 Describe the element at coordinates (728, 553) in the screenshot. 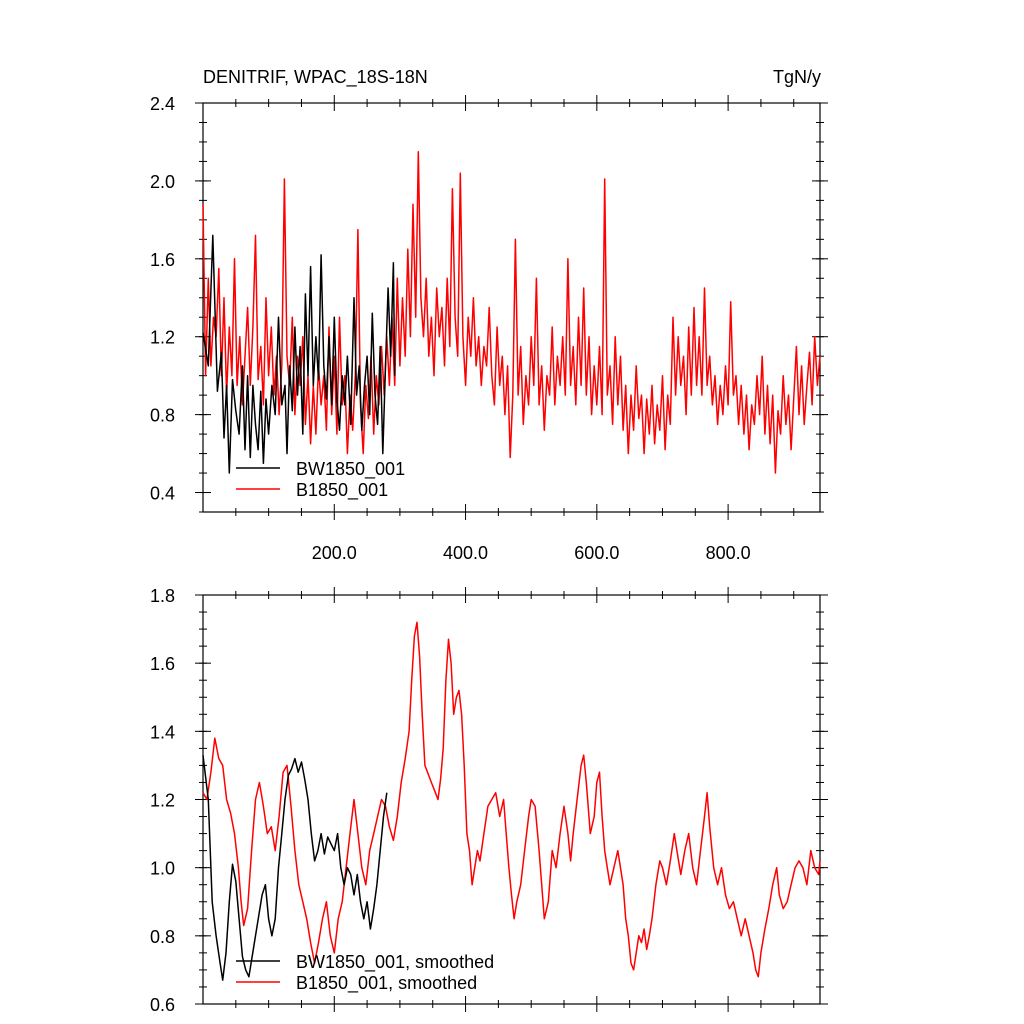

I see `x-tick-label: 800.0` at that location.